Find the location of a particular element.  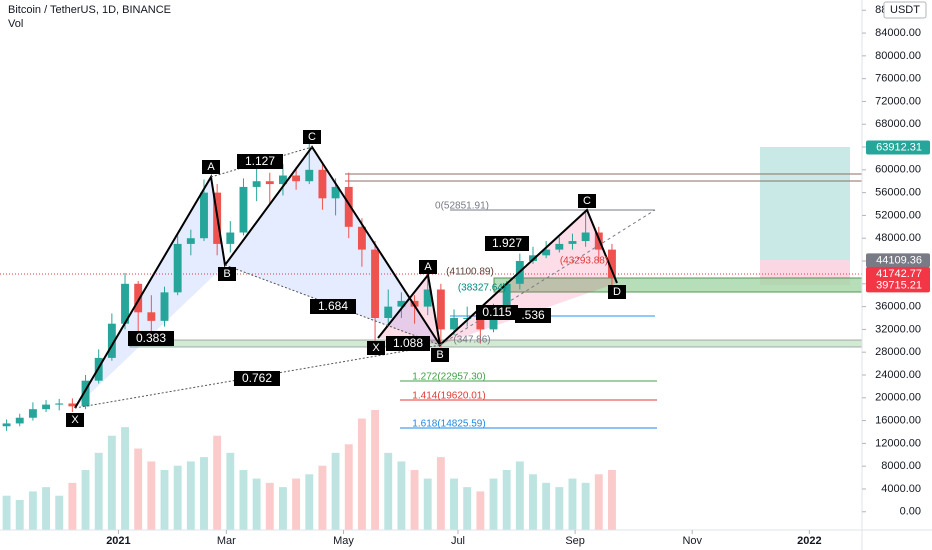

level-label: (43293.88) is located at coordinates (584, 261).